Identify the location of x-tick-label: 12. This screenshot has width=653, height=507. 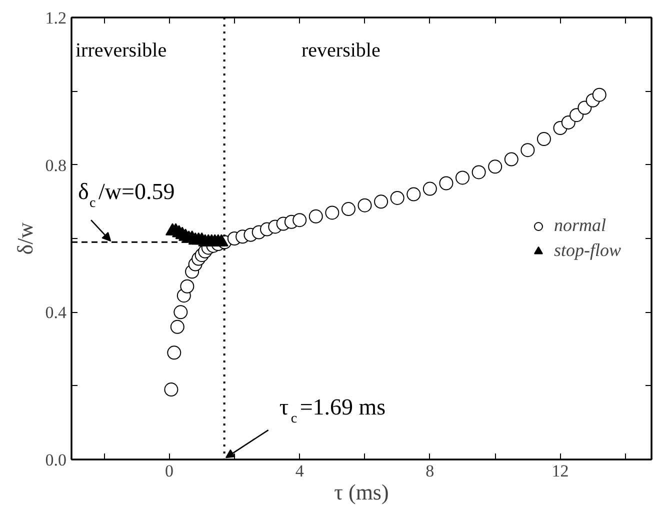
(560, 471).